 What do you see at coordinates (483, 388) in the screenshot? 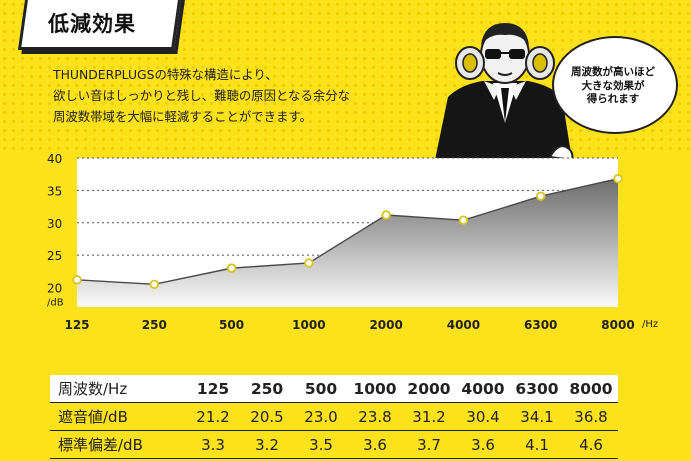
I see `table-header-cell: 4000` at bounding box center [483, 388].